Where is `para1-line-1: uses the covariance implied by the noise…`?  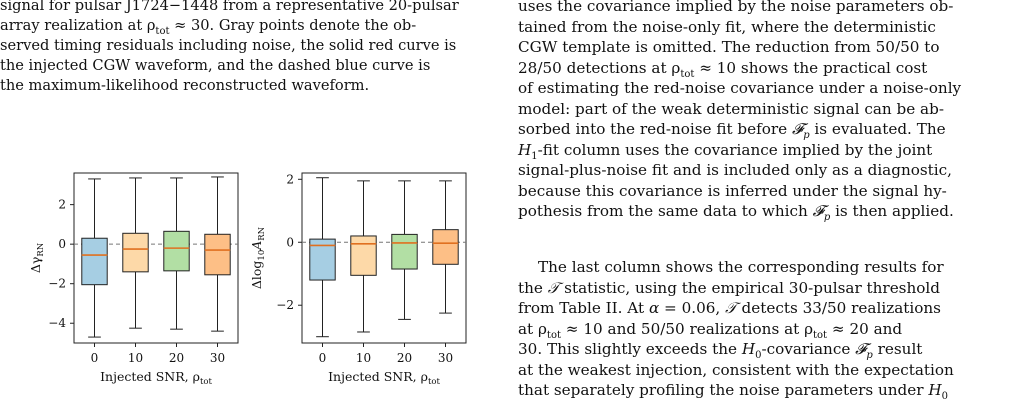
para1-line-1: uses the covariance implied by the noise… is located at coordinates (736, 7).